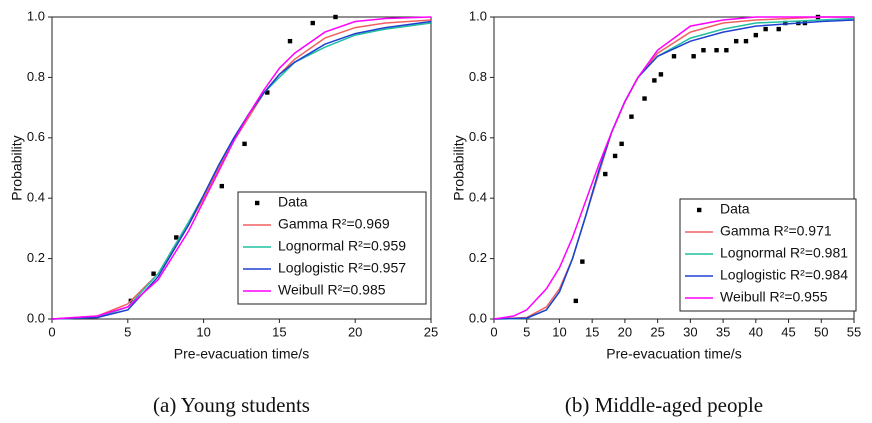 The height and width of the screenshot is (423, 872). What do you see at coordinates (756, 331) in the screenshot?
I see `x-tick-label: 40` at bounding box center [756, 331].